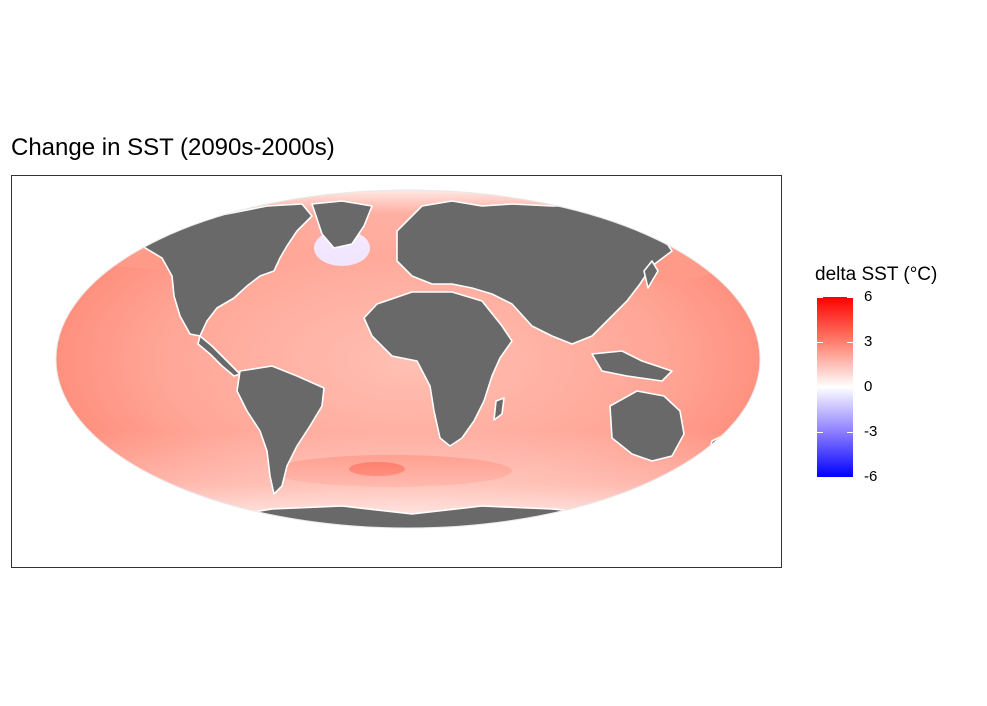  I want to click on north-america-landmass, so click(224, 270).